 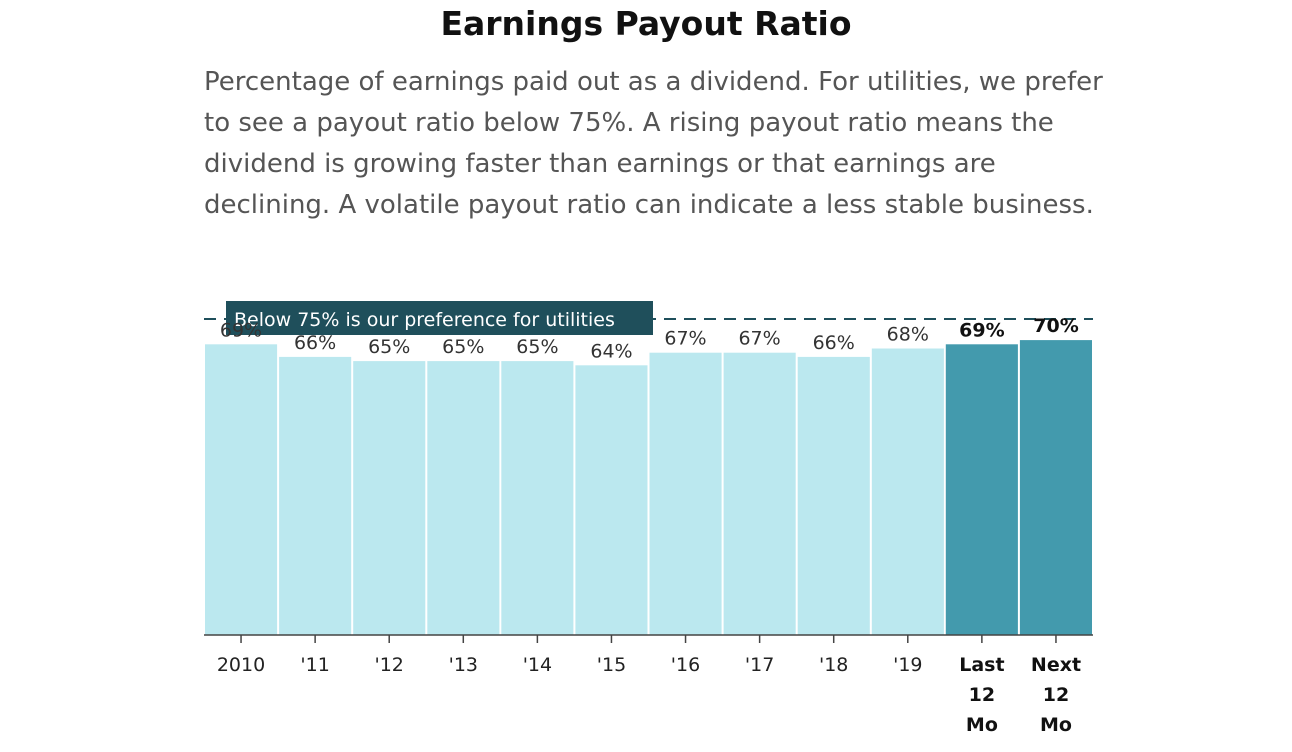 What do you see at coordinates (315, 343) in the screenshot?
I see `value-label-1: 66%` at bounding box center [315, 343].